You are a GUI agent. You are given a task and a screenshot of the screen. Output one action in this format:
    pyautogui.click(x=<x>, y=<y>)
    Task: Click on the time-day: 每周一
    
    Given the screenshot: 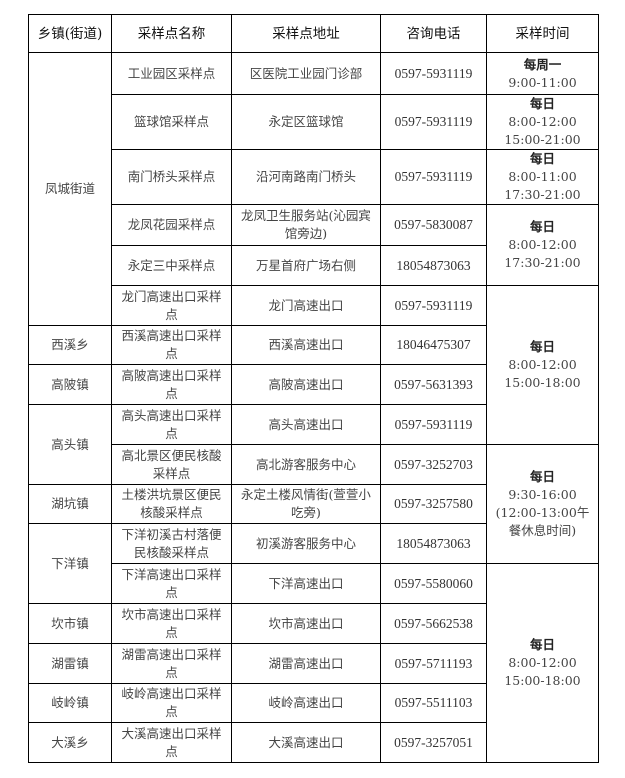 What is the action you would take?
    pyautogui.click(x=542, y=64)
    